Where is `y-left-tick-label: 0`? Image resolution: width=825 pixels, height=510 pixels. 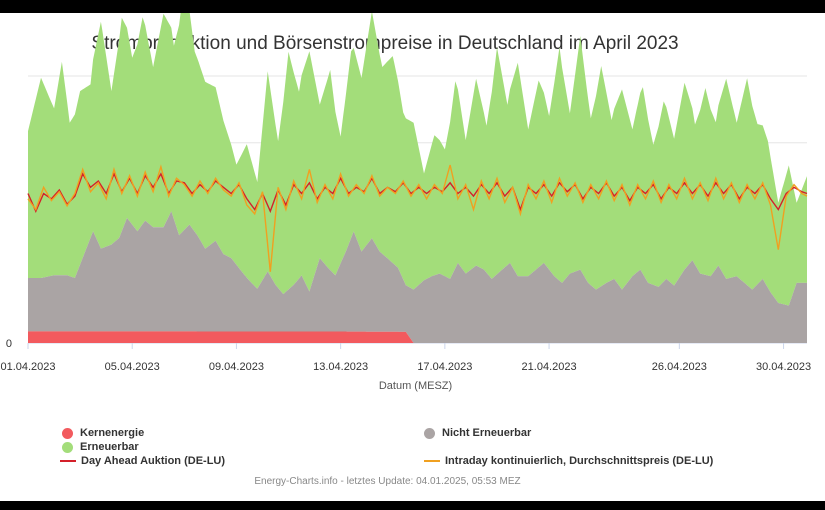 y-left-tick-label: 0 is located at coordinates (9, 344).